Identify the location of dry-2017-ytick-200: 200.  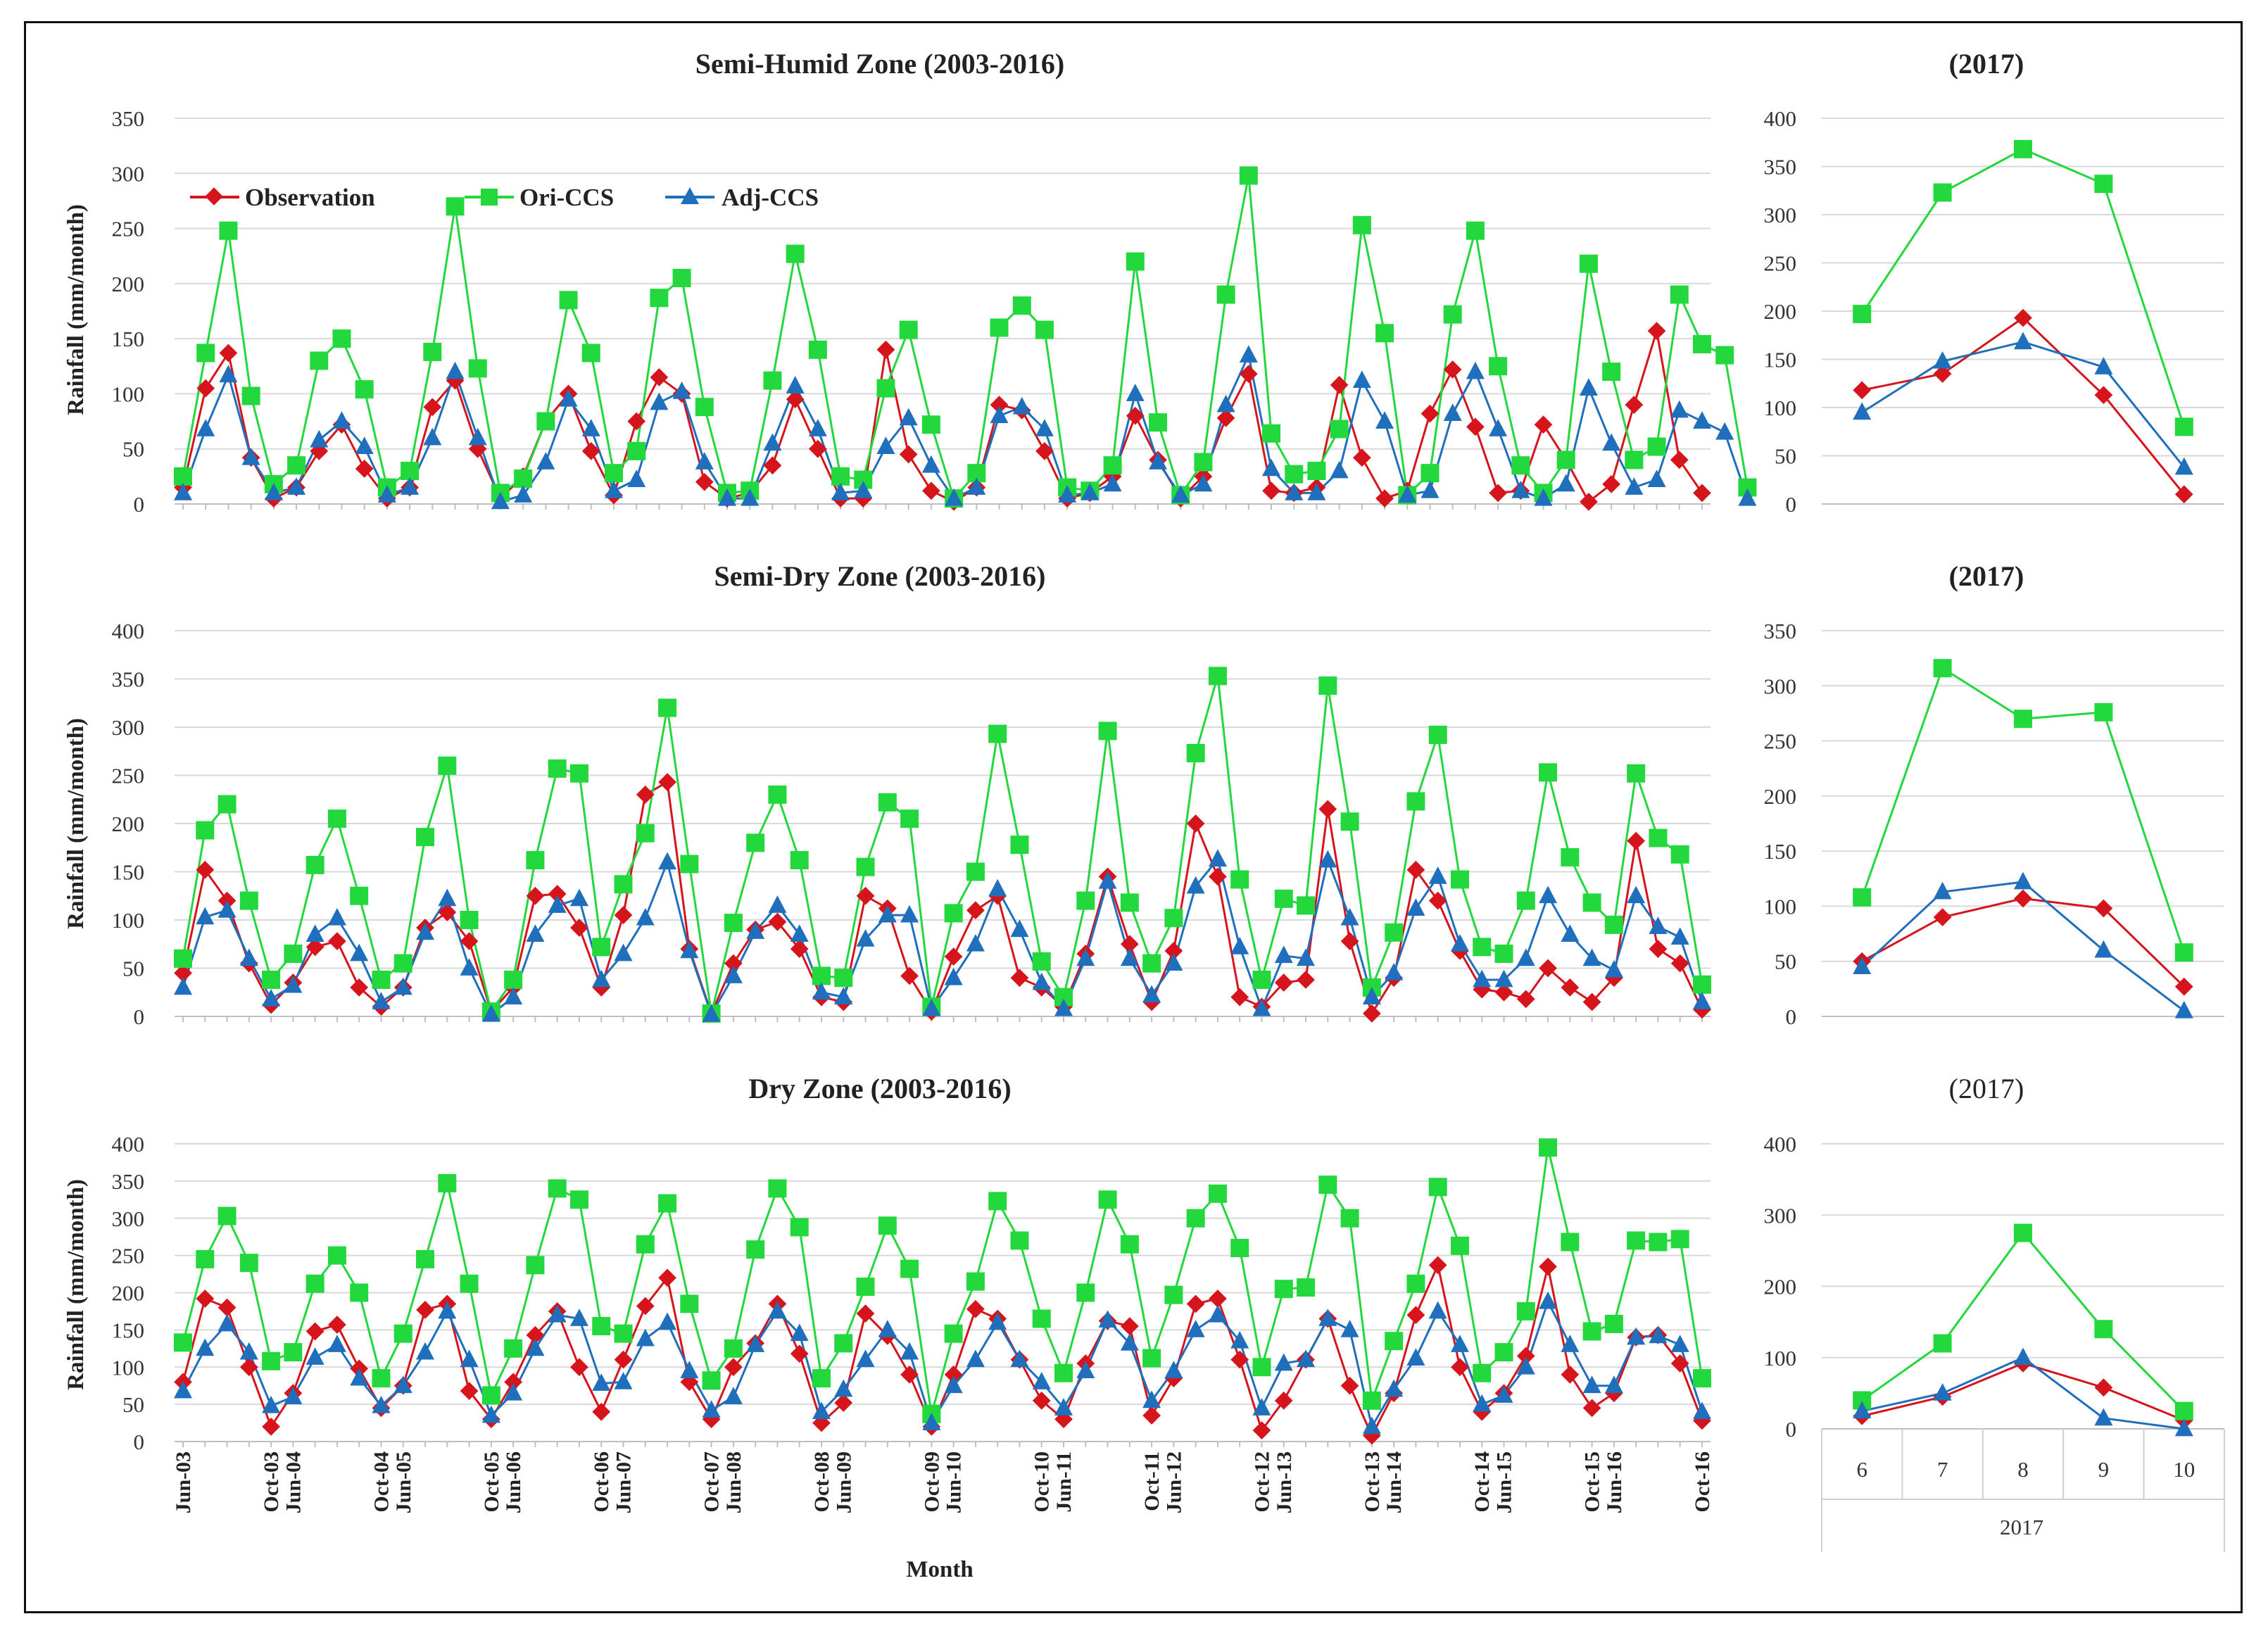
(1780, 1287).